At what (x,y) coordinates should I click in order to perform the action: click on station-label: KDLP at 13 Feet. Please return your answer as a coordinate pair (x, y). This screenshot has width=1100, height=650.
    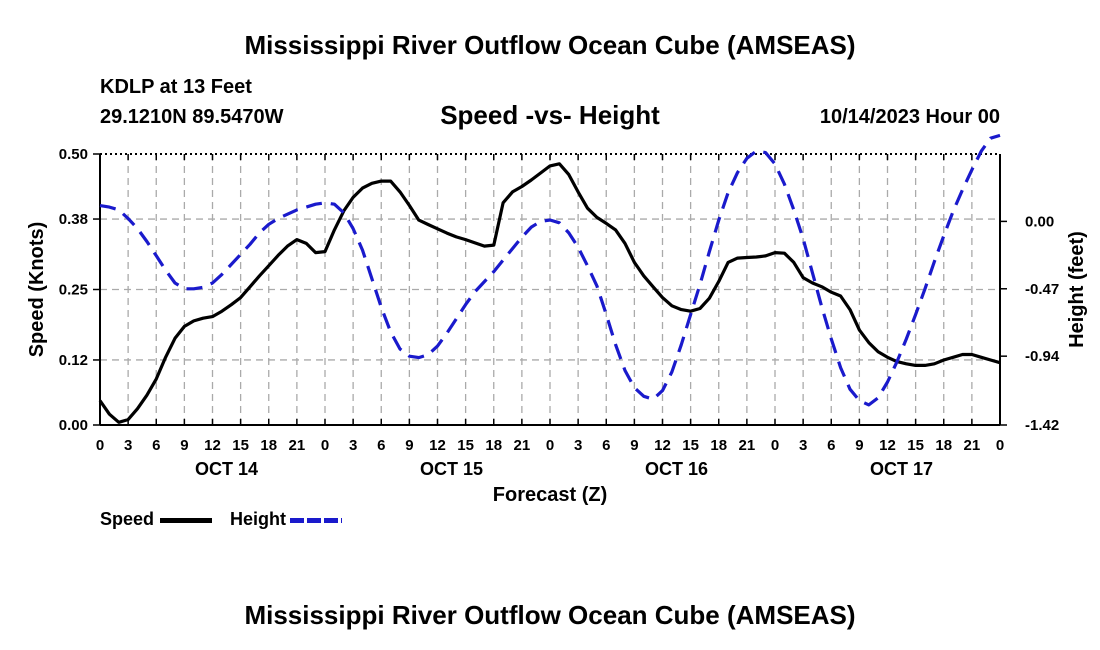
    Looking at the image, I should click on (176, 87).